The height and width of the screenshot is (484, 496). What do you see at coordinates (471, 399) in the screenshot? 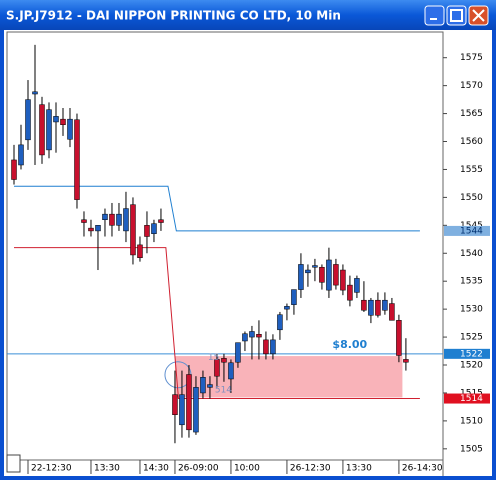
I see `level-label: 1514` at bounding box center [471, 399].